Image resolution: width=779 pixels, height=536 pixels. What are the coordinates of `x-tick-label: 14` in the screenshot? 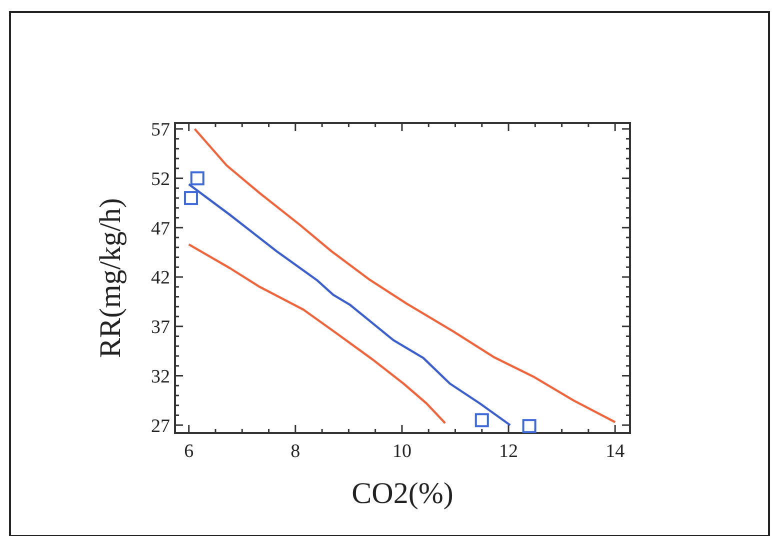 It's located at (616, 451).